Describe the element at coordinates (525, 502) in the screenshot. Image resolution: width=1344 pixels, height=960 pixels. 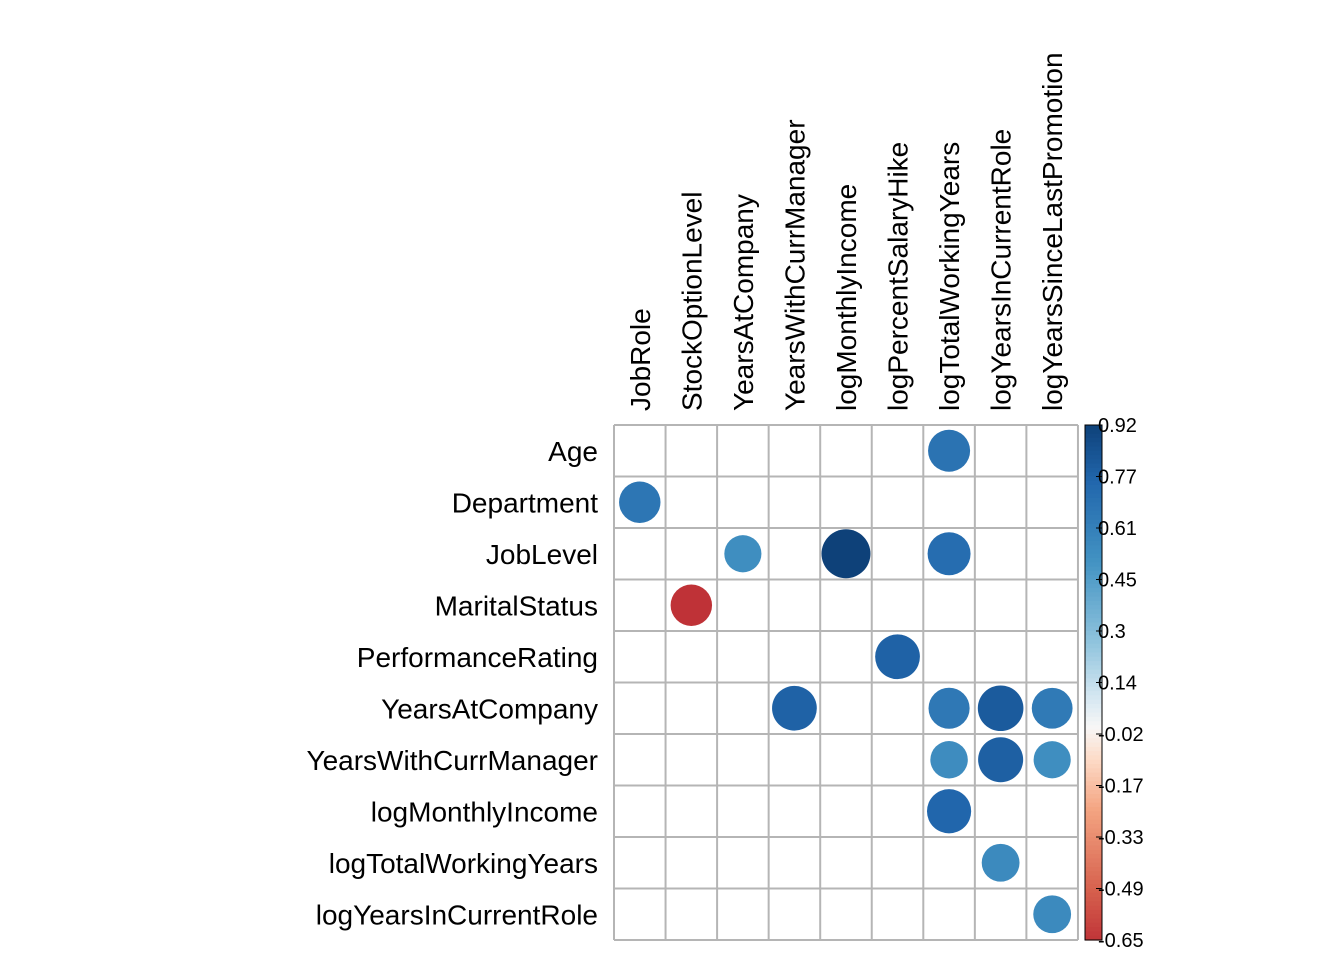
I see `row-label: Department` at that location.